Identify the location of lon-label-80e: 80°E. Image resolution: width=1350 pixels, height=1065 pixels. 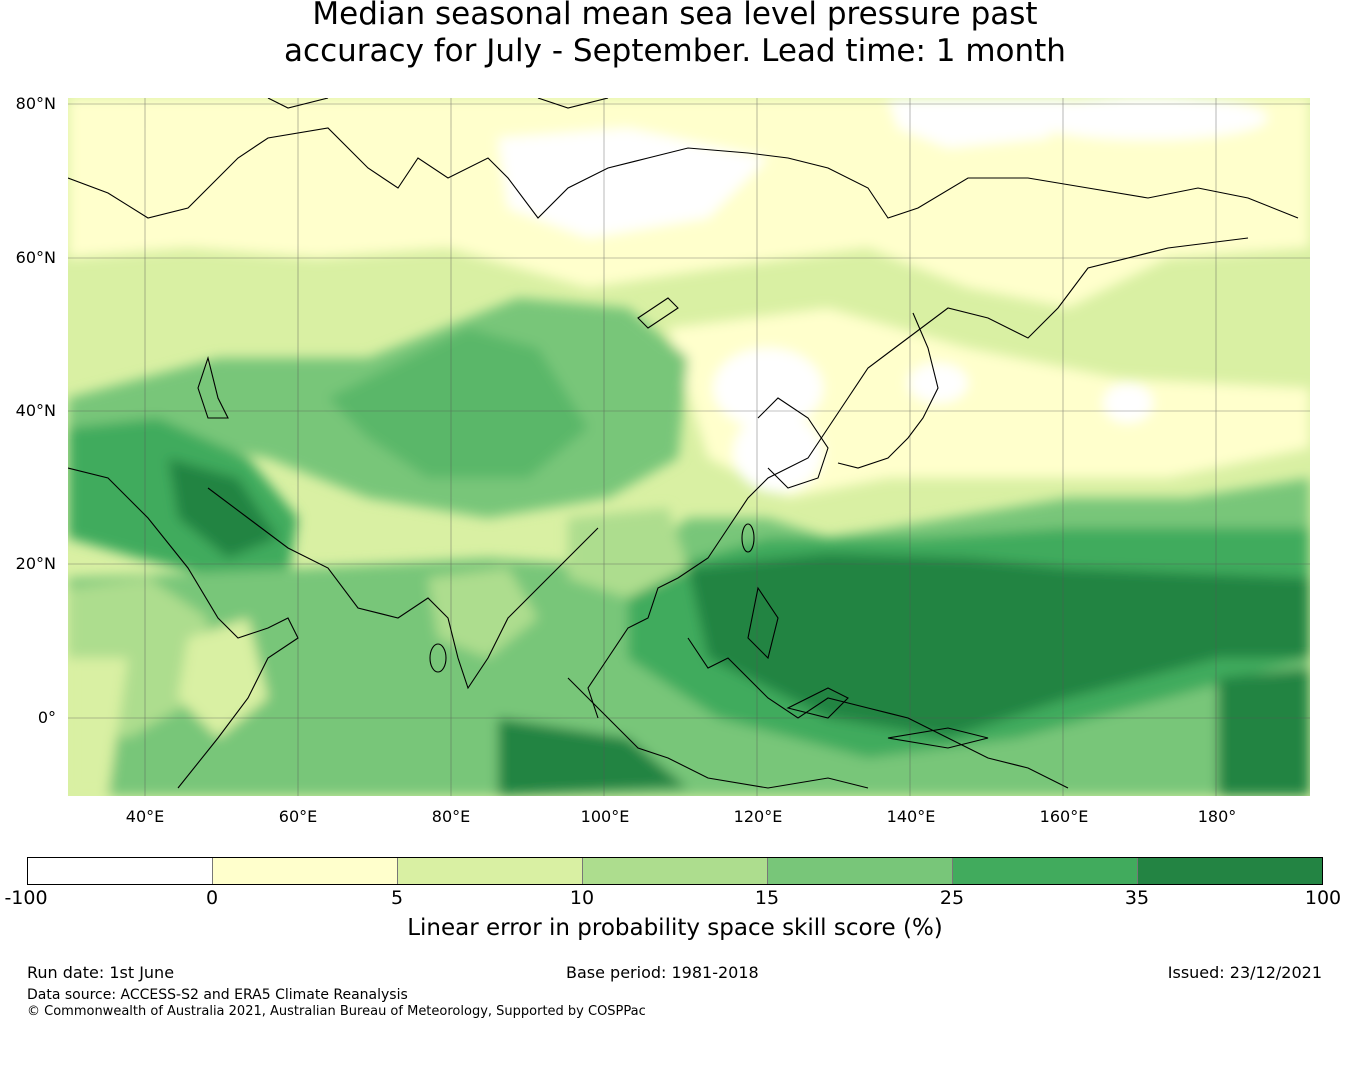
(451, 816).